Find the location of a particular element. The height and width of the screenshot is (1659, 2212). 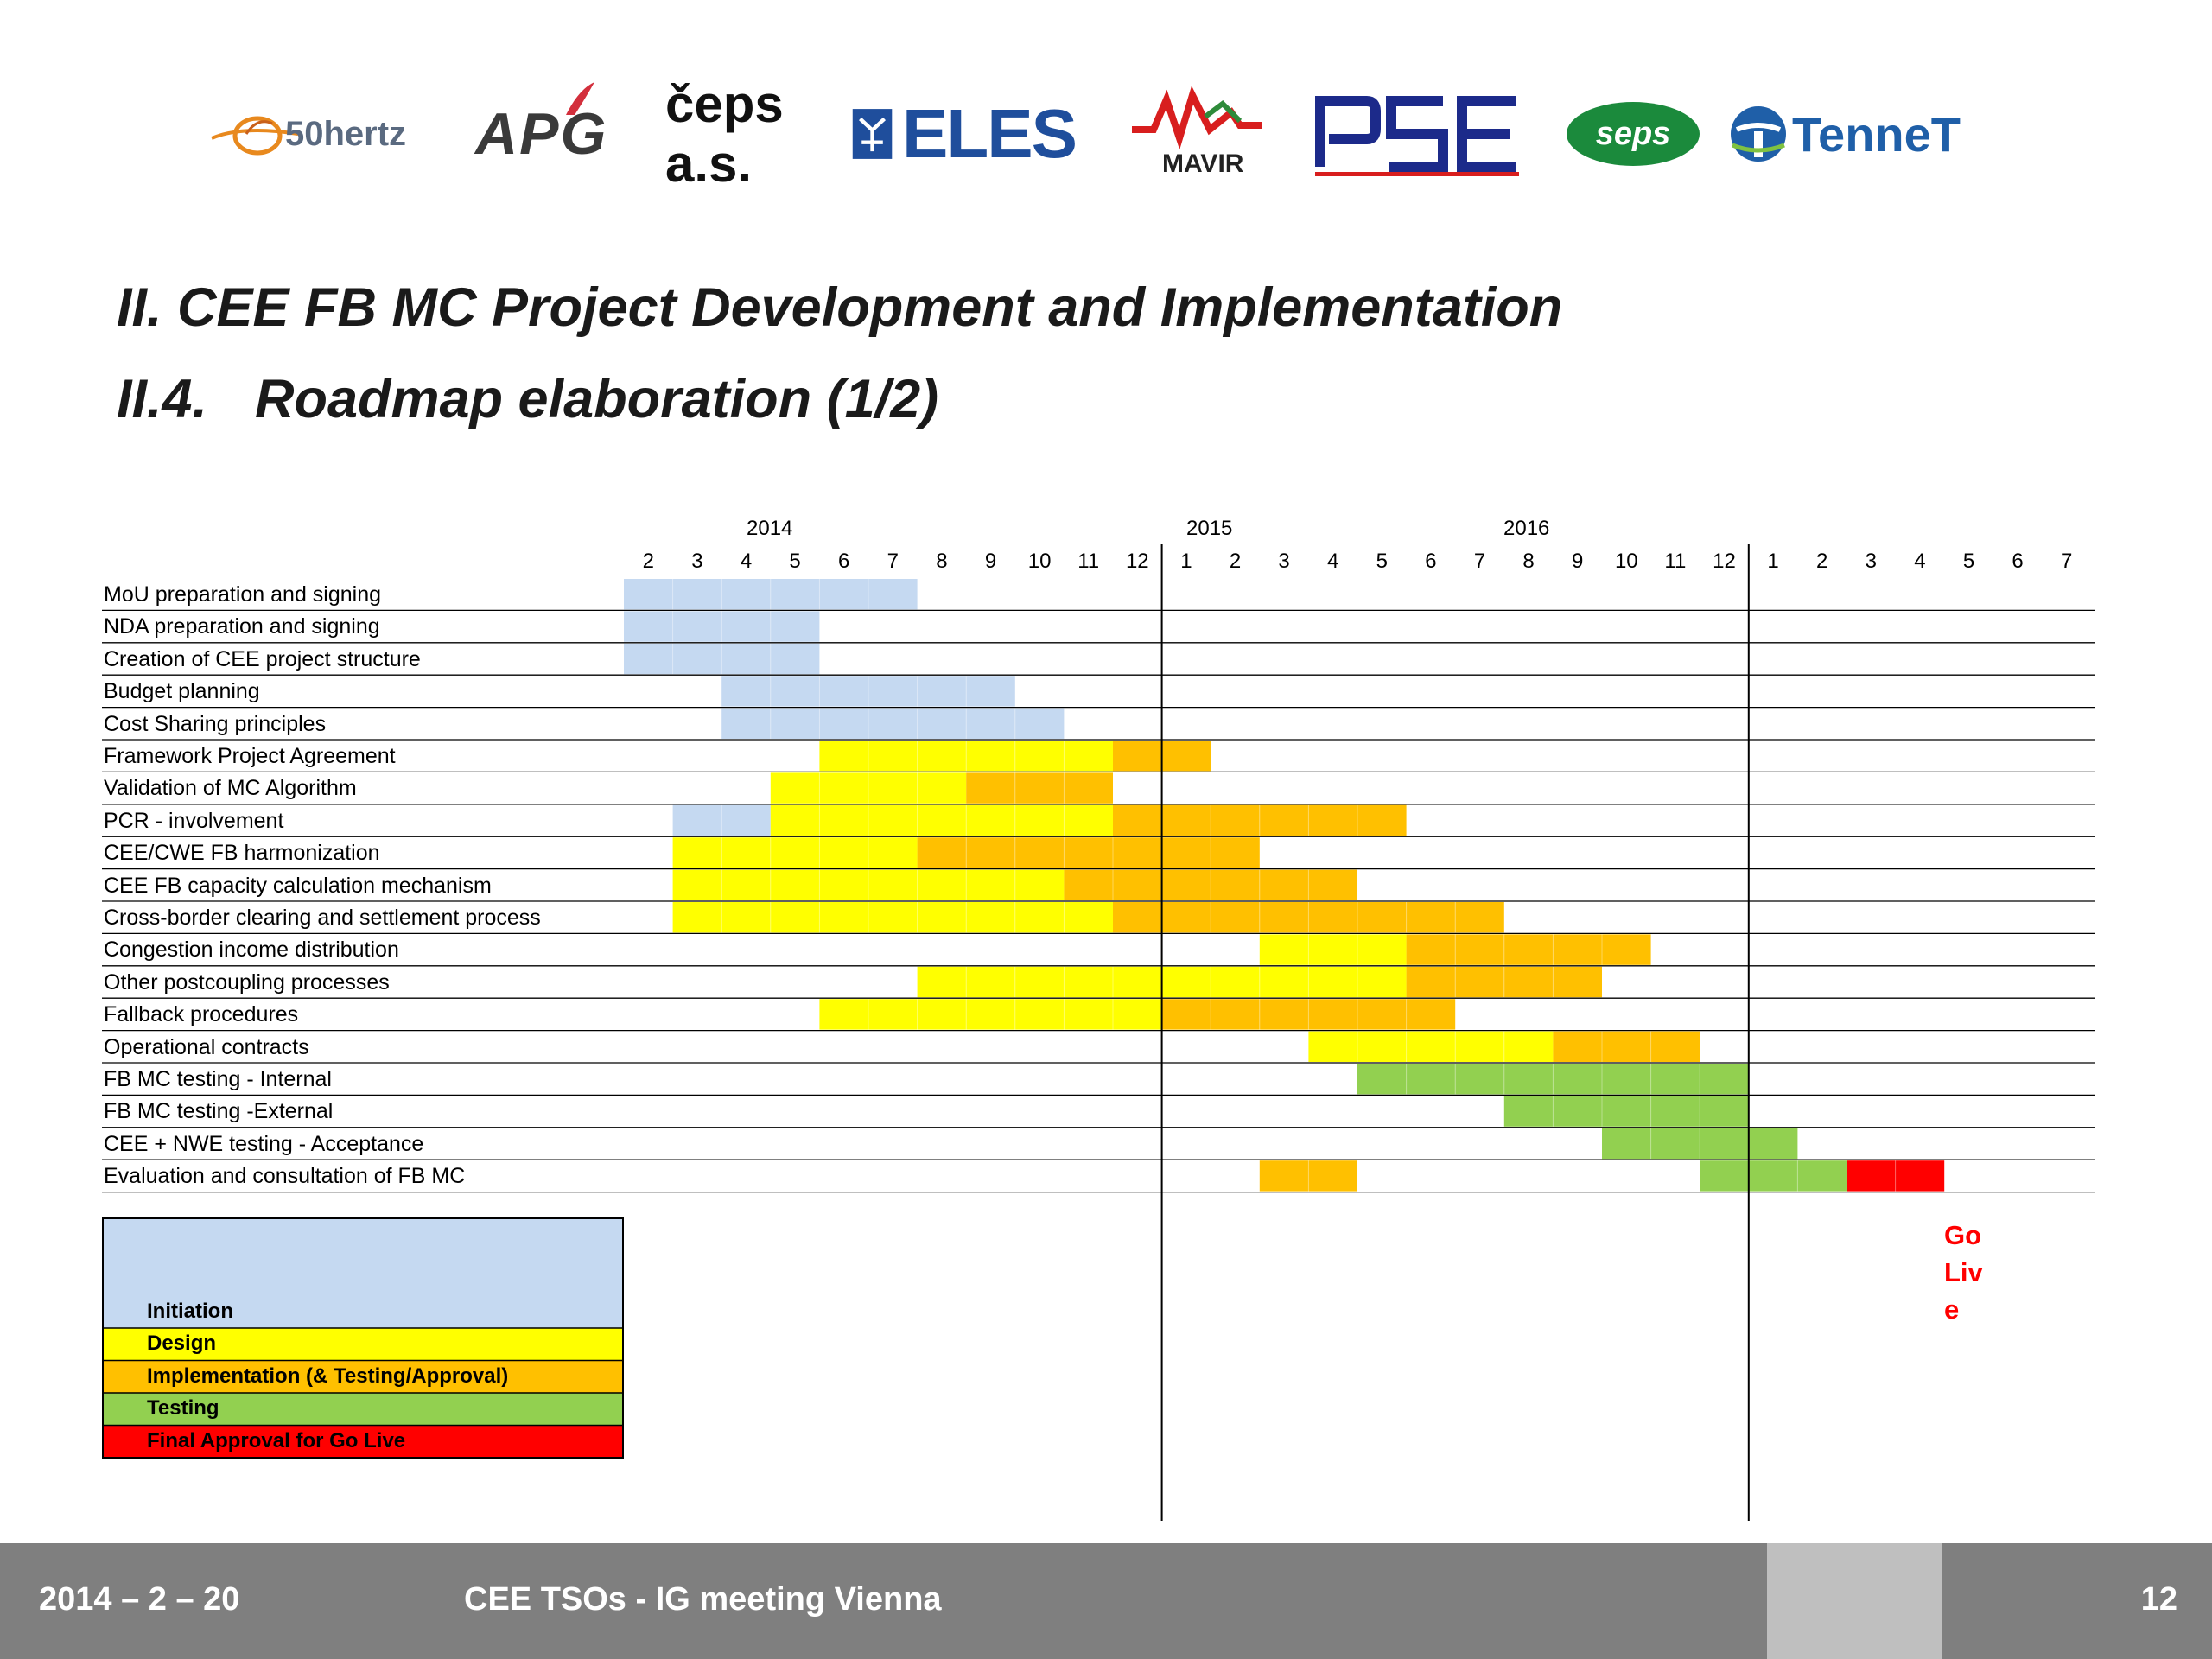

50hertz-logo-icon is located at coordinates (255, 136).